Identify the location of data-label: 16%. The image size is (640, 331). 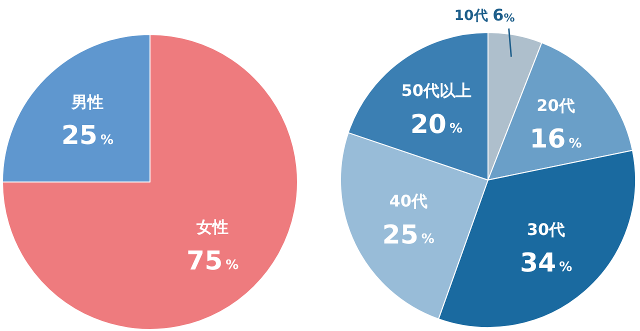
(556, 139).